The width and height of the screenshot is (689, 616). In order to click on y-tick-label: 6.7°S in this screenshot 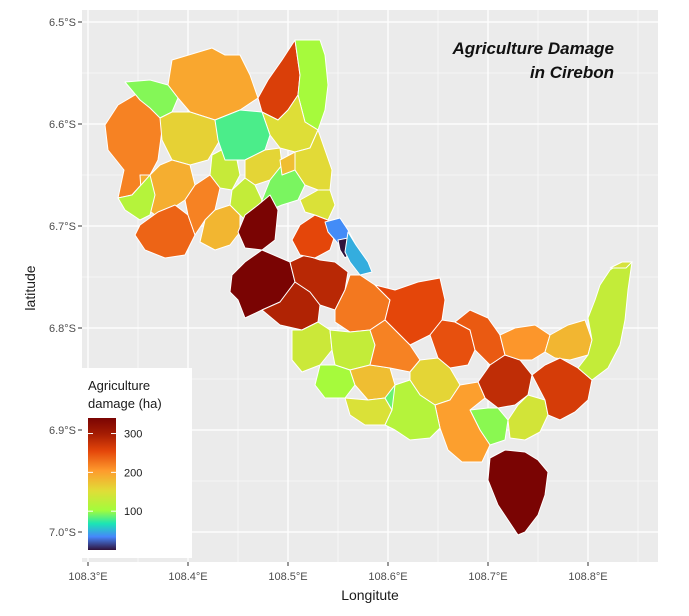, I will do `click(62, 227)`.